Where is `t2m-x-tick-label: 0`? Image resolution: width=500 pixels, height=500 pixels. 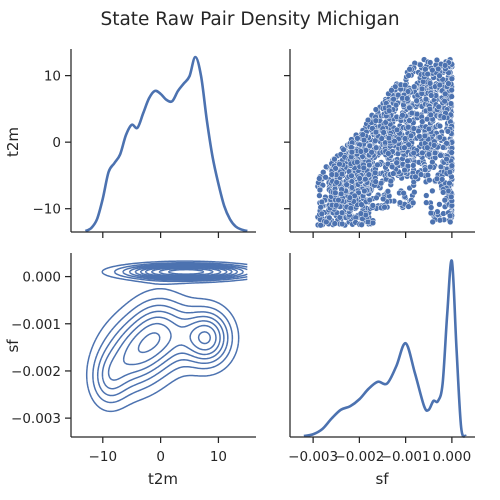
t2m-x-tick-label: 0 is located at coordinates (160, 457).